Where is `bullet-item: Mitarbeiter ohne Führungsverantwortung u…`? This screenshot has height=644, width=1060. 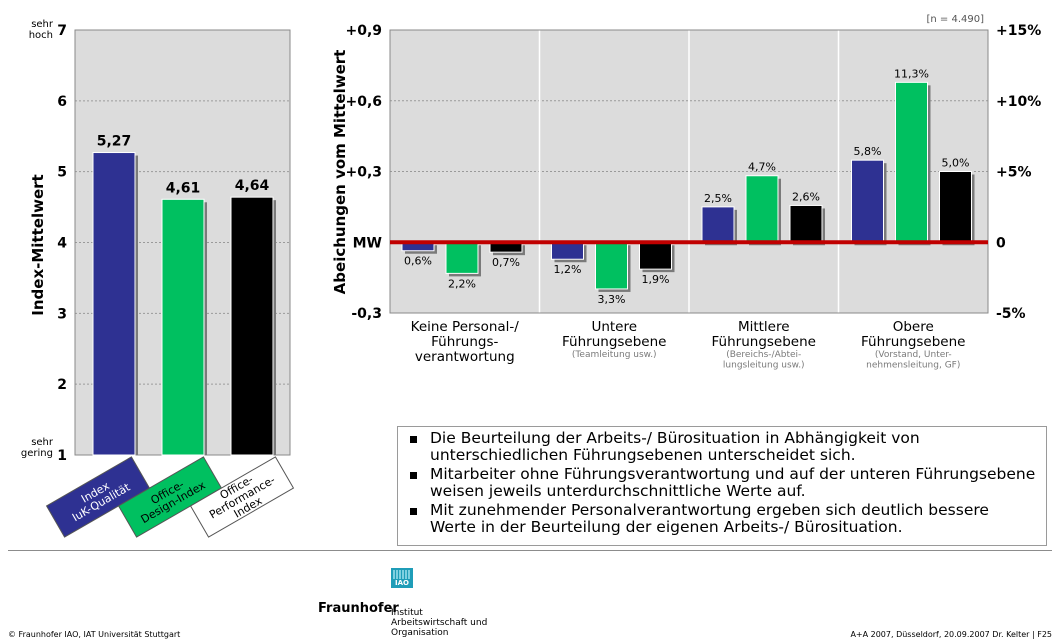 bullet-item: Mitarbeiter ohne Führungsverantwortung u… is located at coordinates (721, 483).